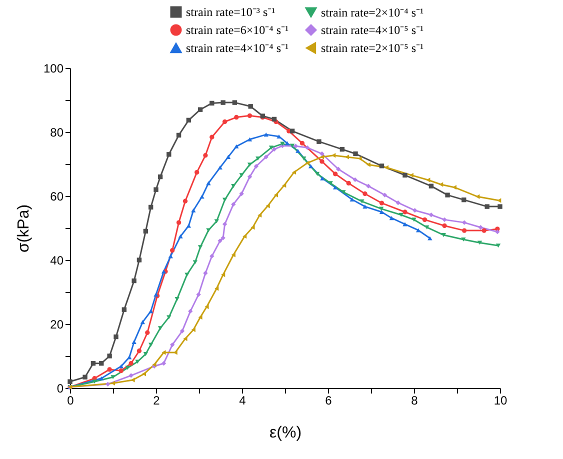 This screenshot has height=459, width=563. Describe the element at coordinates (285, 433) in the screenshot. I see `x-axis-title: ε(%)` at that location.